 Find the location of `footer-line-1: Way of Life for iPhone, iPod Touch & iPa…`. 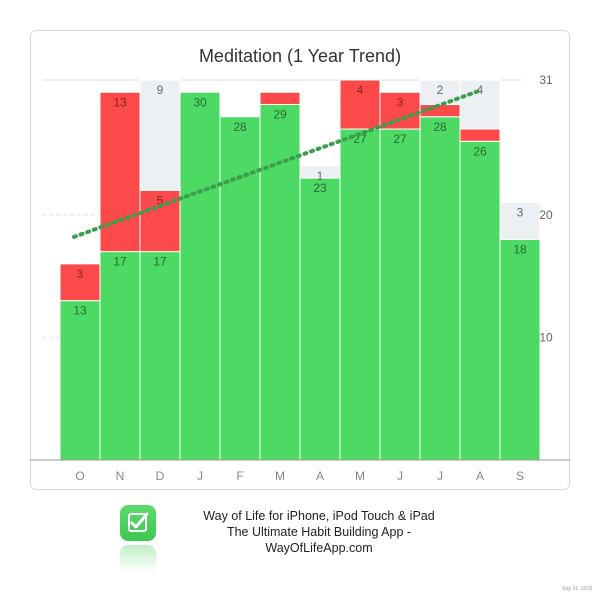

footer-line-1: Way of Life for iPhone, iPod Touch & iPa… is located at coordinates (319, 516).